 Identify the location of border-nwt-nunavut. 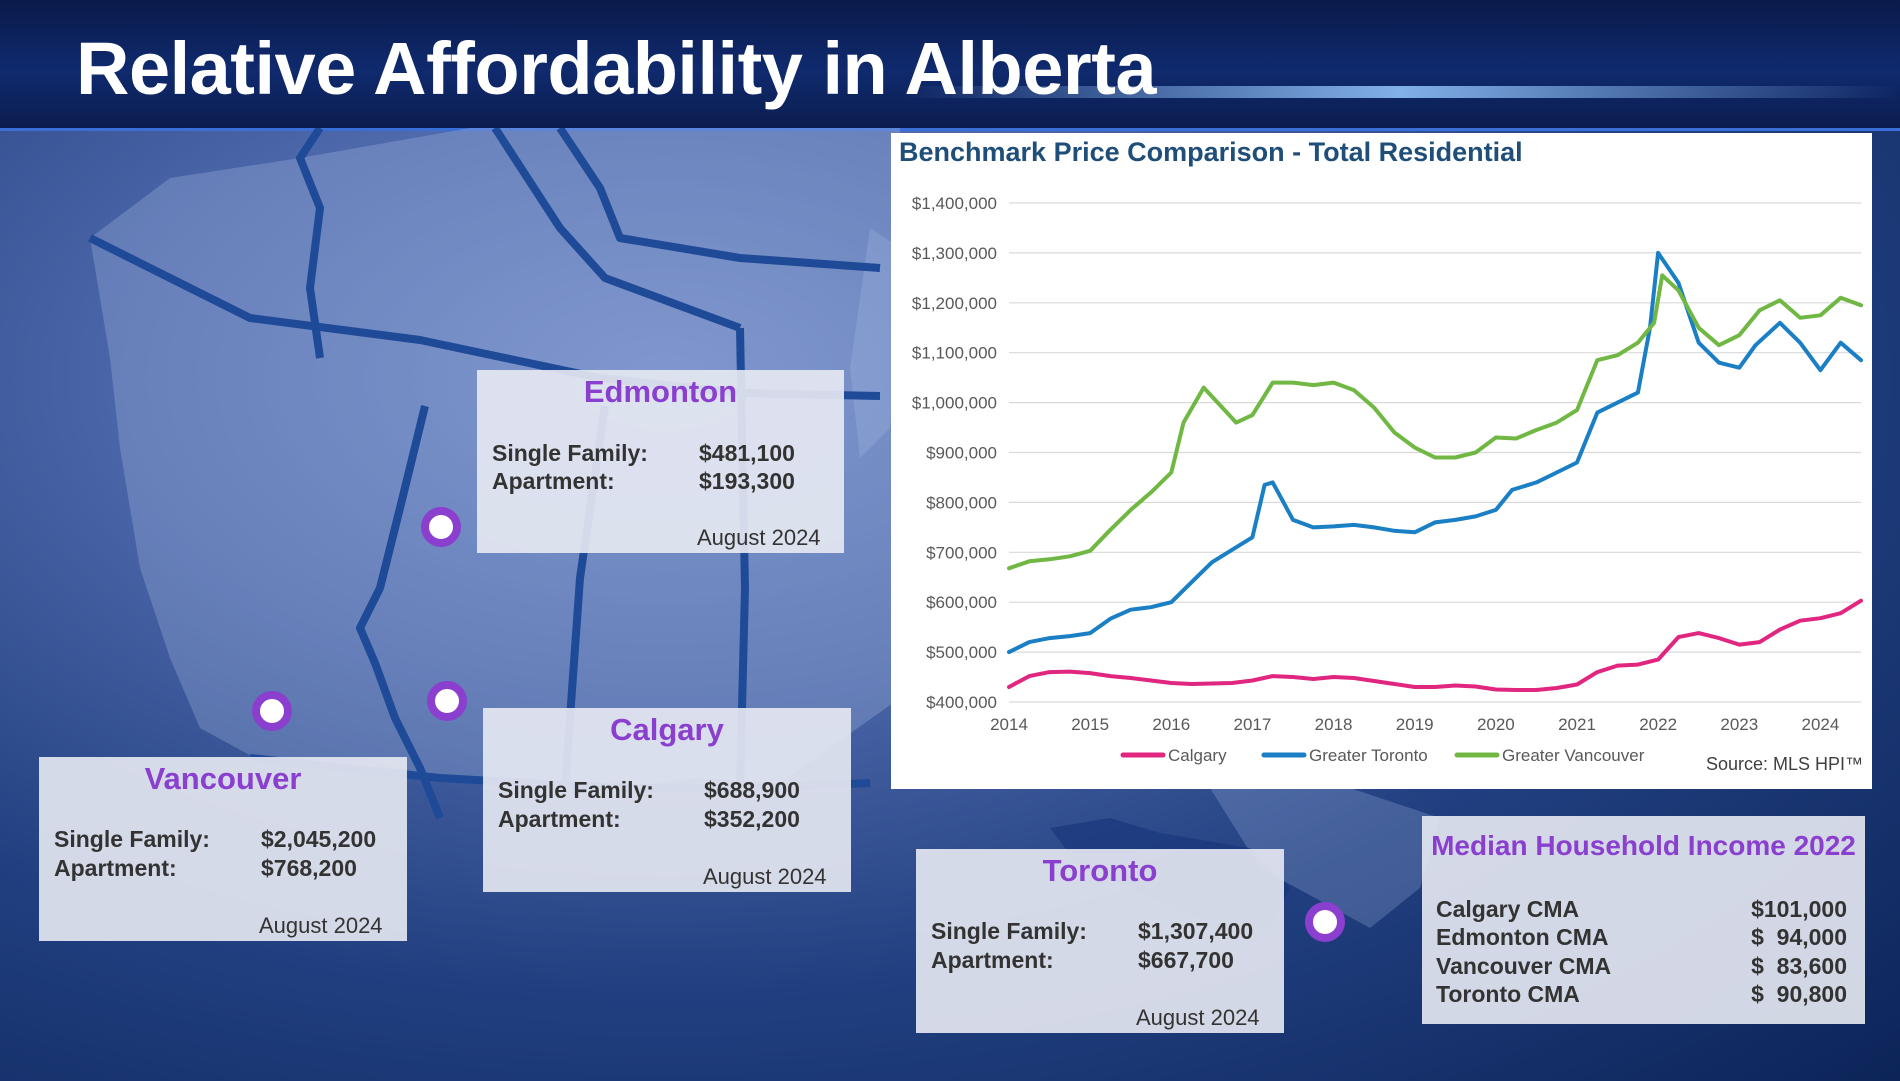
(718, 200).